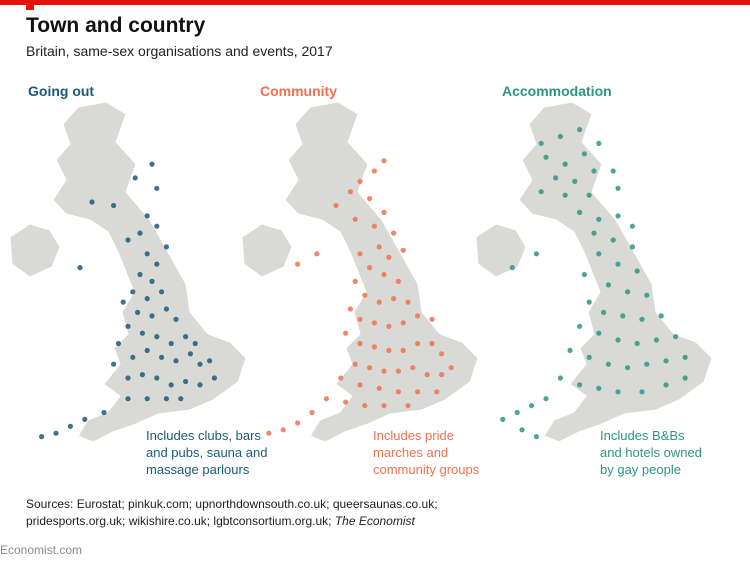 The width and height of the screenshot is (750, 564). Describe the element at coordinates (41, 550) in the screenshot. I see `footer-brand: Economist.com` at that location.